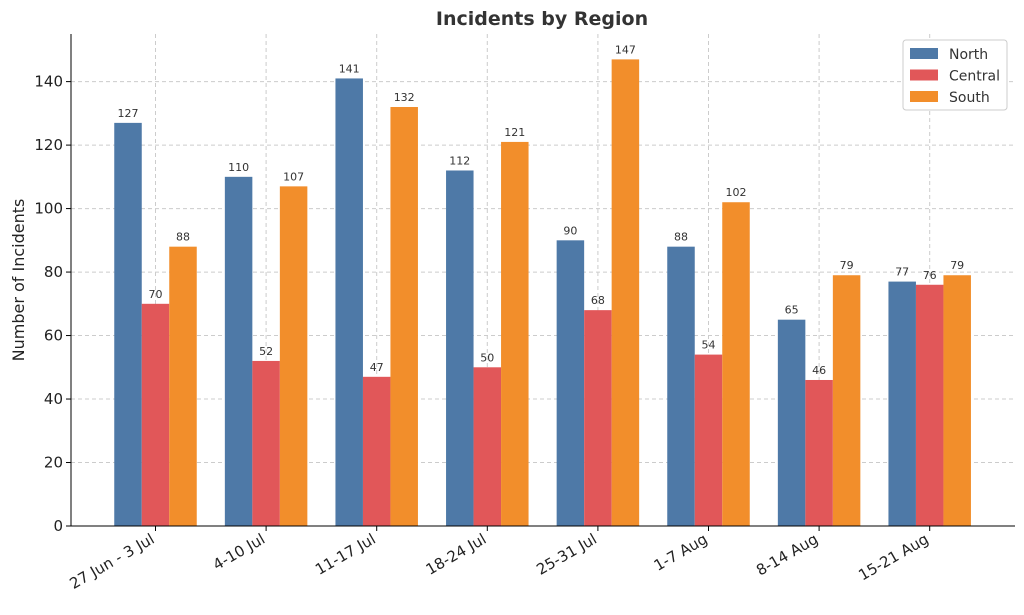  I want to click on data-label: 110, so click(238, 167).